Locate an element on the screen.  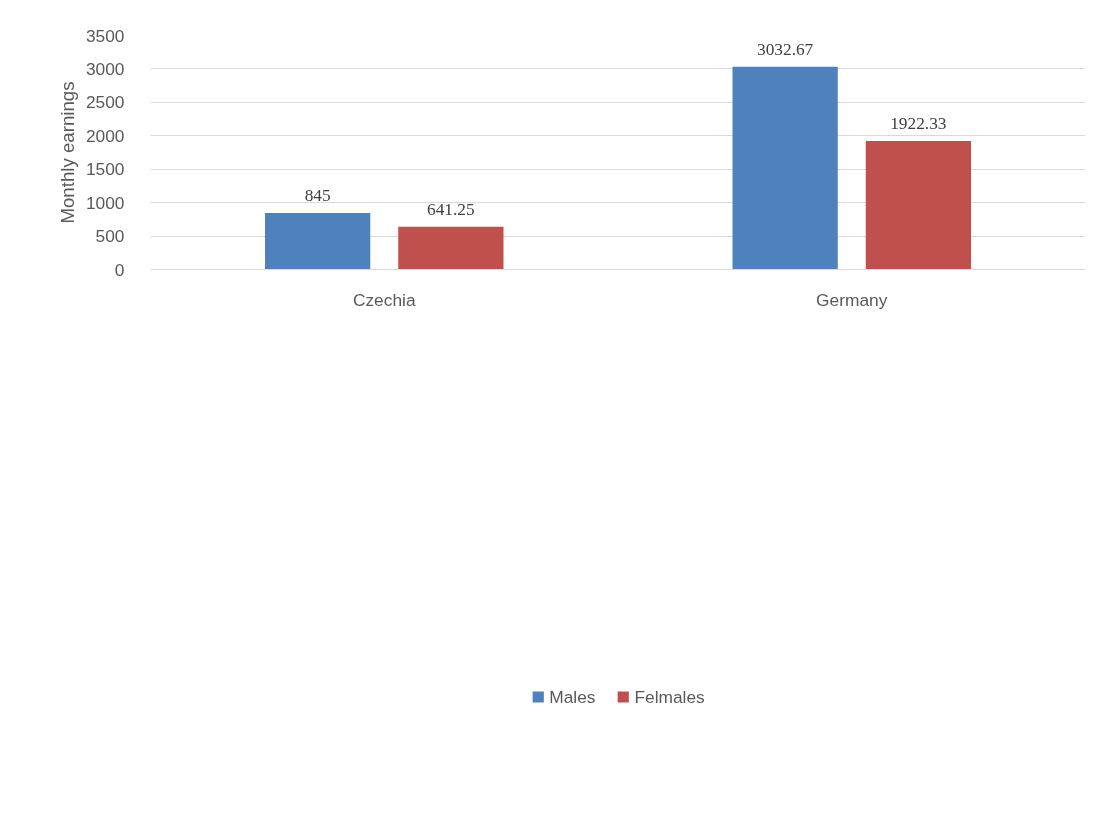
x-tick-label: Germany is located at coordinates (852, 299).